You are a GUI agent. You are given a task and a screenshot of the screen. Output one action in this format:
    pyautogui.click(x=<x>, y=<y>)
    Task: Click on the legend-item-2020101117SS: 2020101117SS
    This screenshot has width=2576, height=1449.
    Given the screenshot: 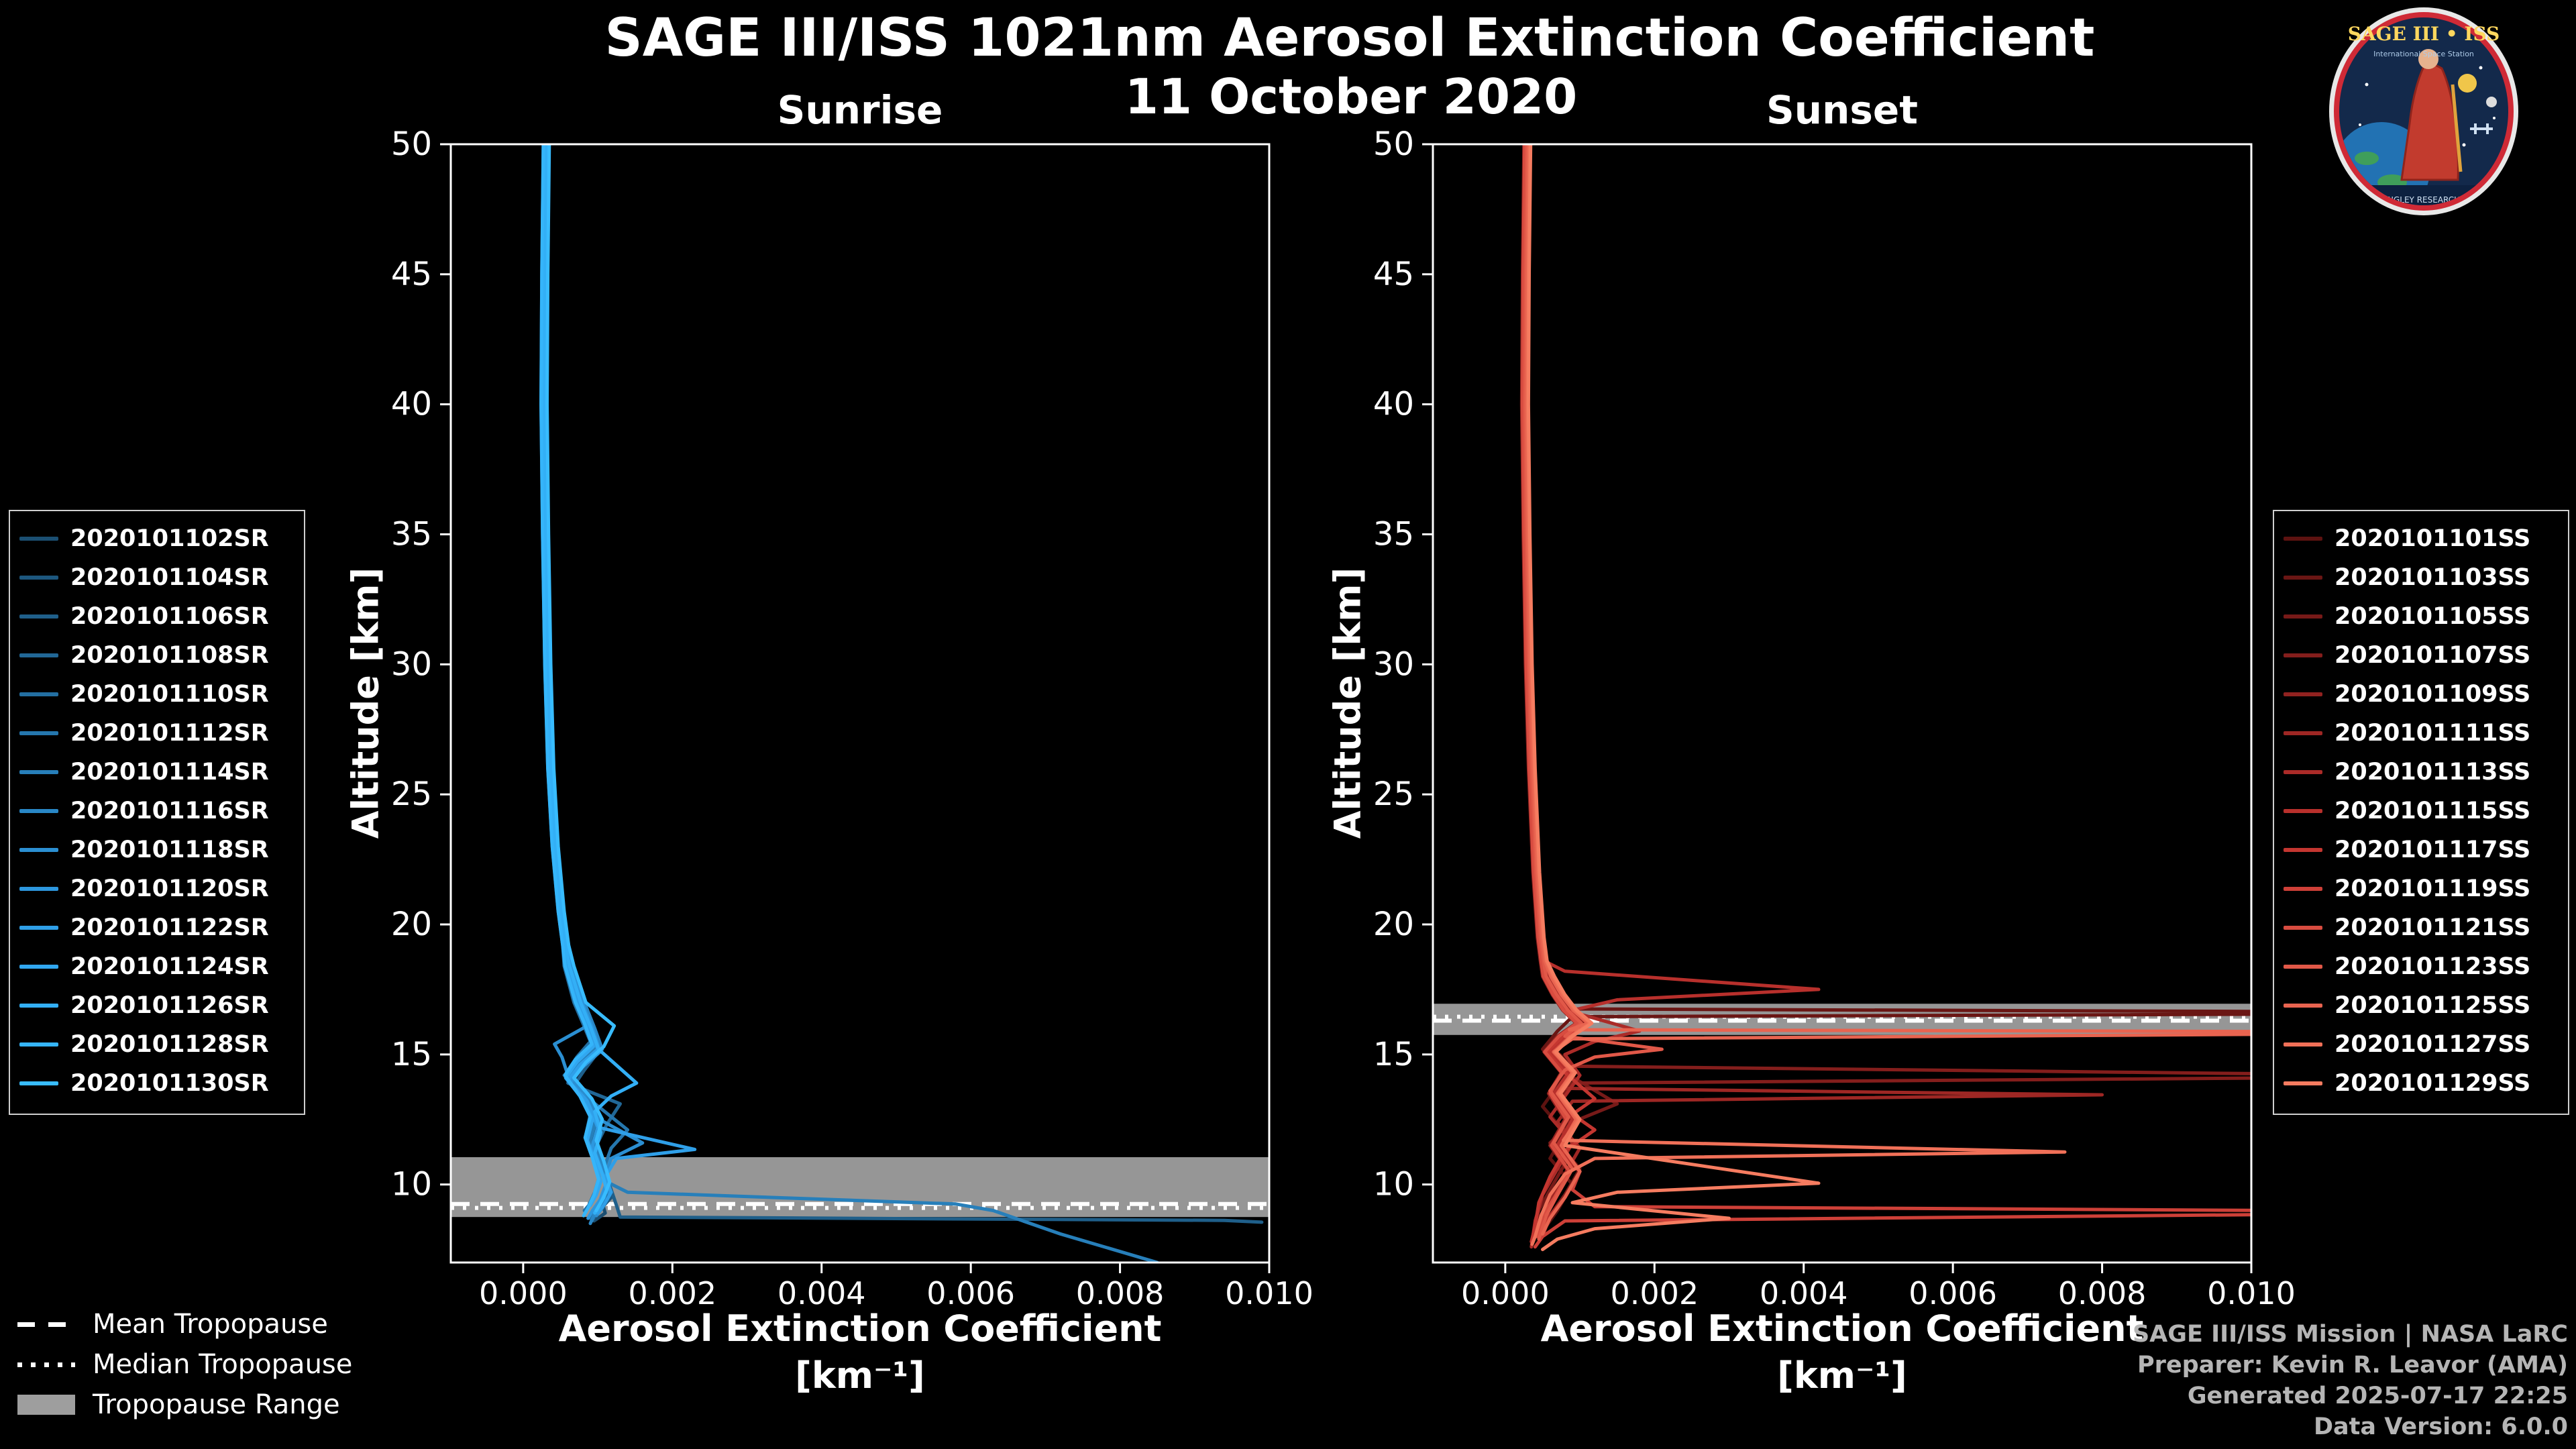 What is the action you would take?
    pyautogui.click(x=2426, y=849)
    